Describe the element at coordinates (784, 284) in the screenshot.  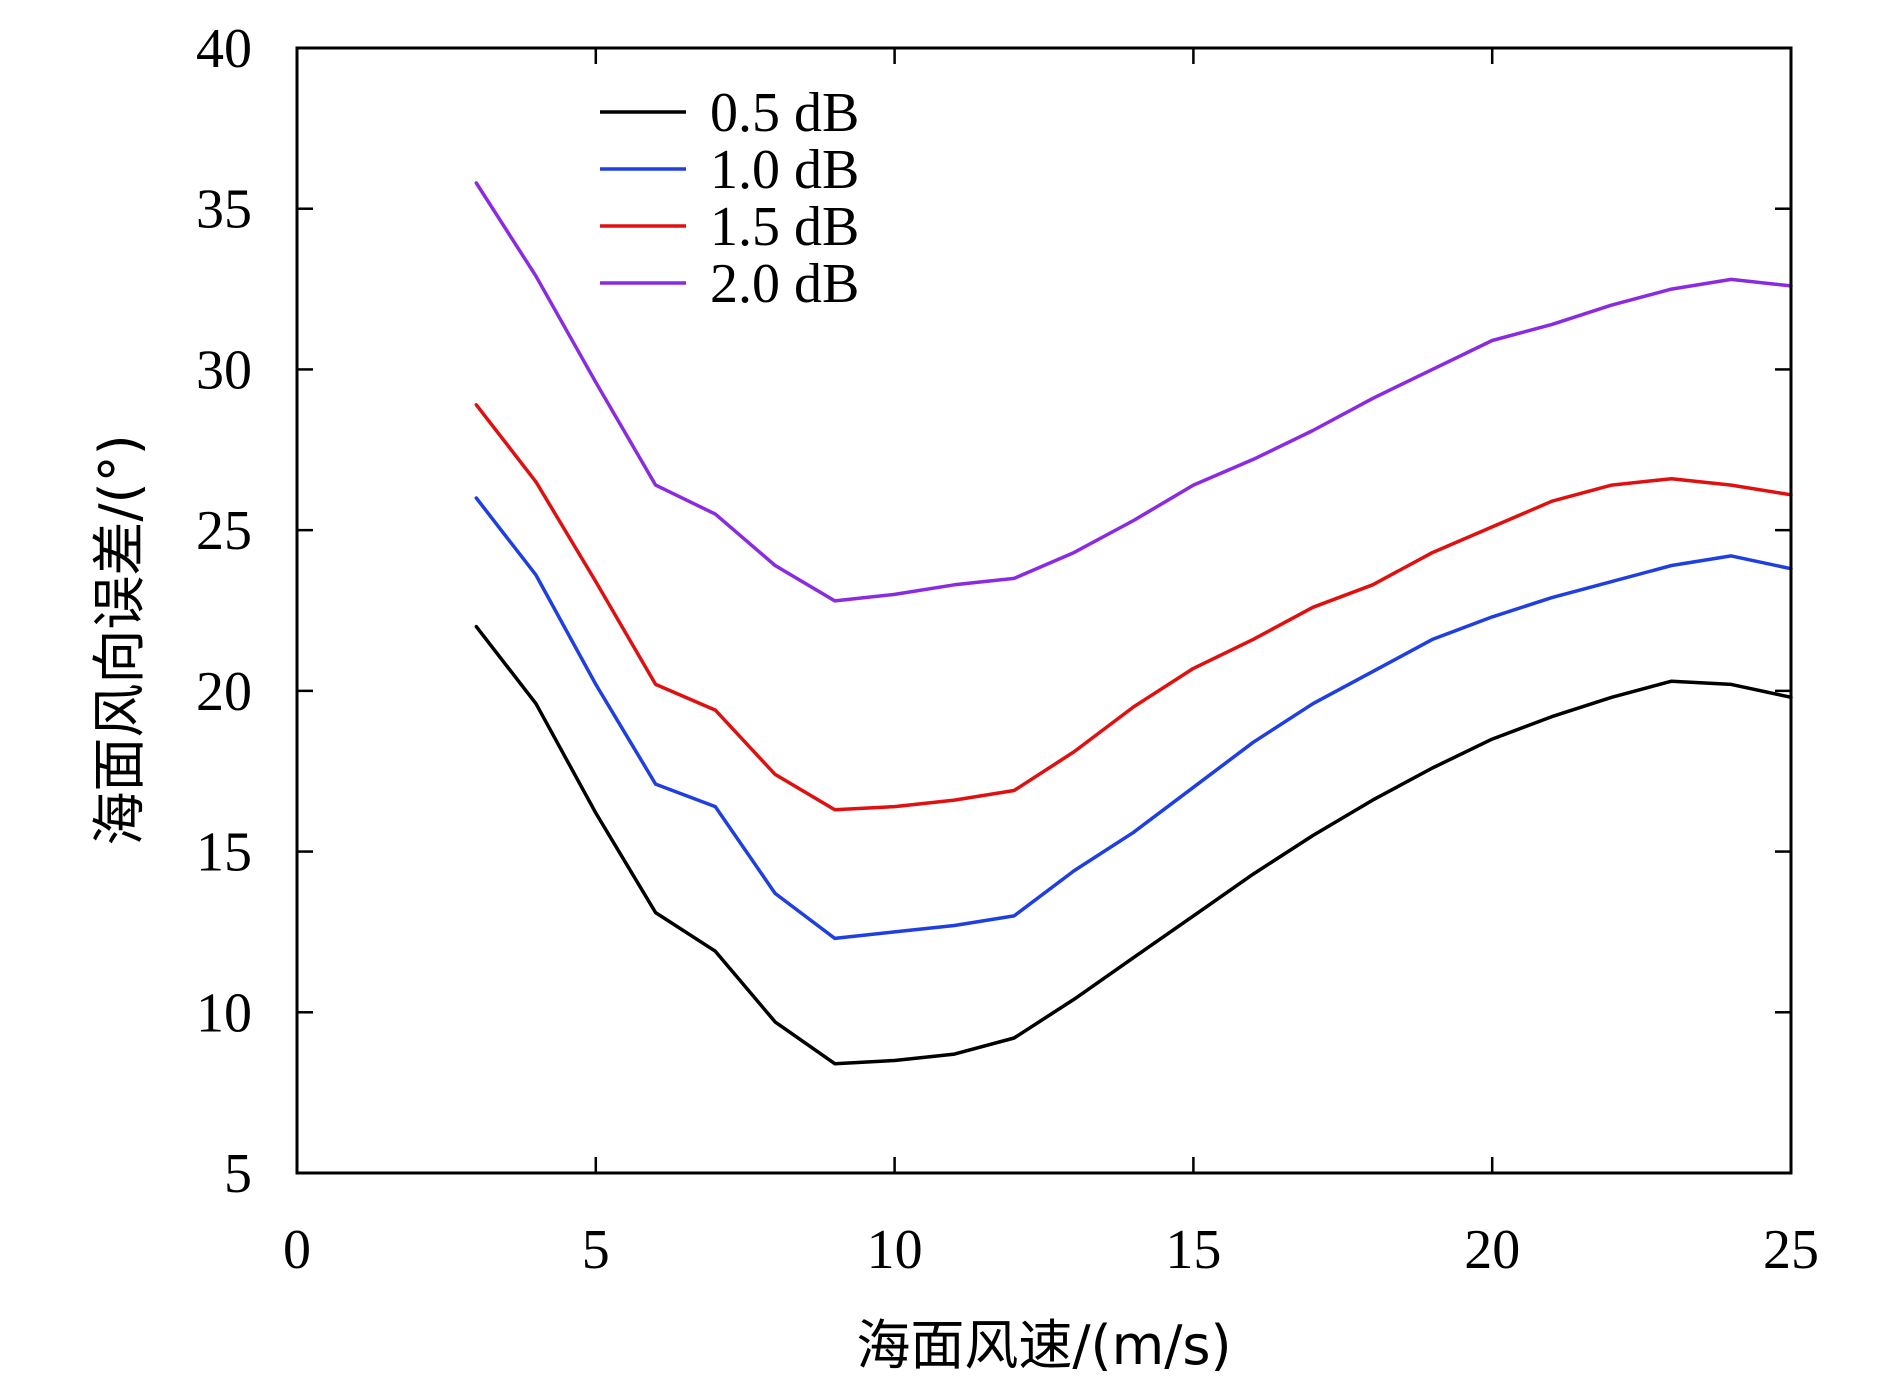
I see `legend-label: 2.0 dB` at that location.